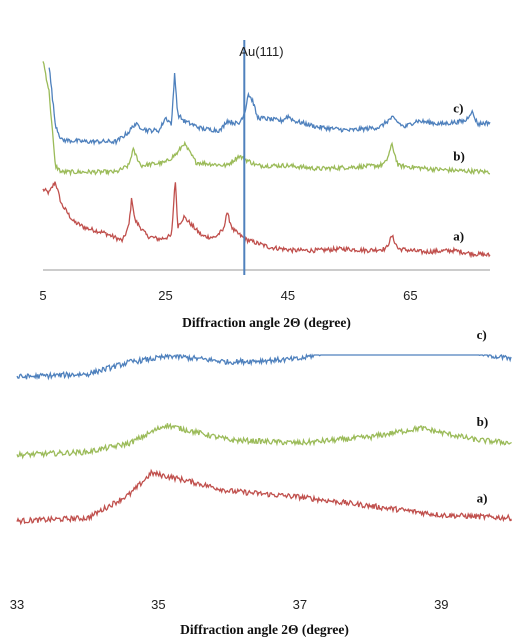  What do you see at coordinates (266, 322) in the screenshot?
I see `top-x-axis-label: Diffraction angle 2Θ (degree)` at bounding box center [266, 322].